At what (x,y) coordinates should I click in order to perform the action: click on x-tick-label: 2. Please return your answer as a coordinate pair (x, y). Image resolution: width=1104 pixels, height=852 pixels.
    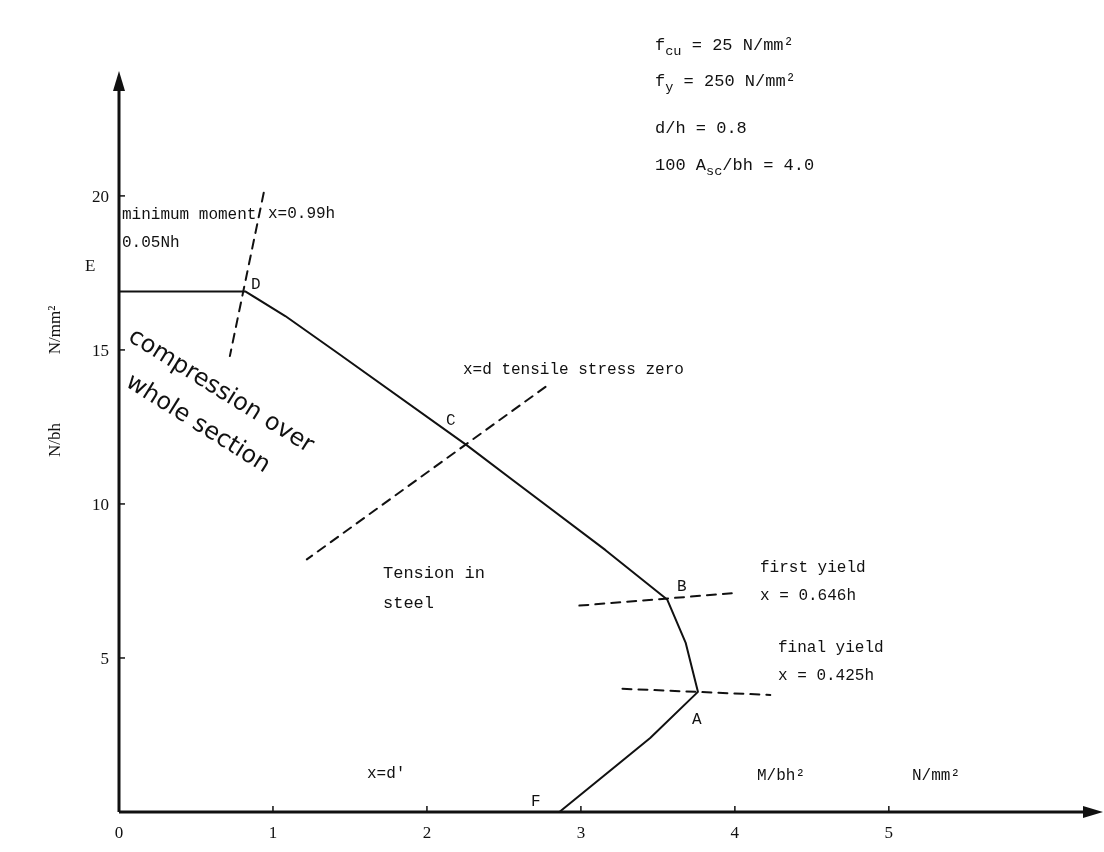
    Looking at the image, I should click on (427, 832).